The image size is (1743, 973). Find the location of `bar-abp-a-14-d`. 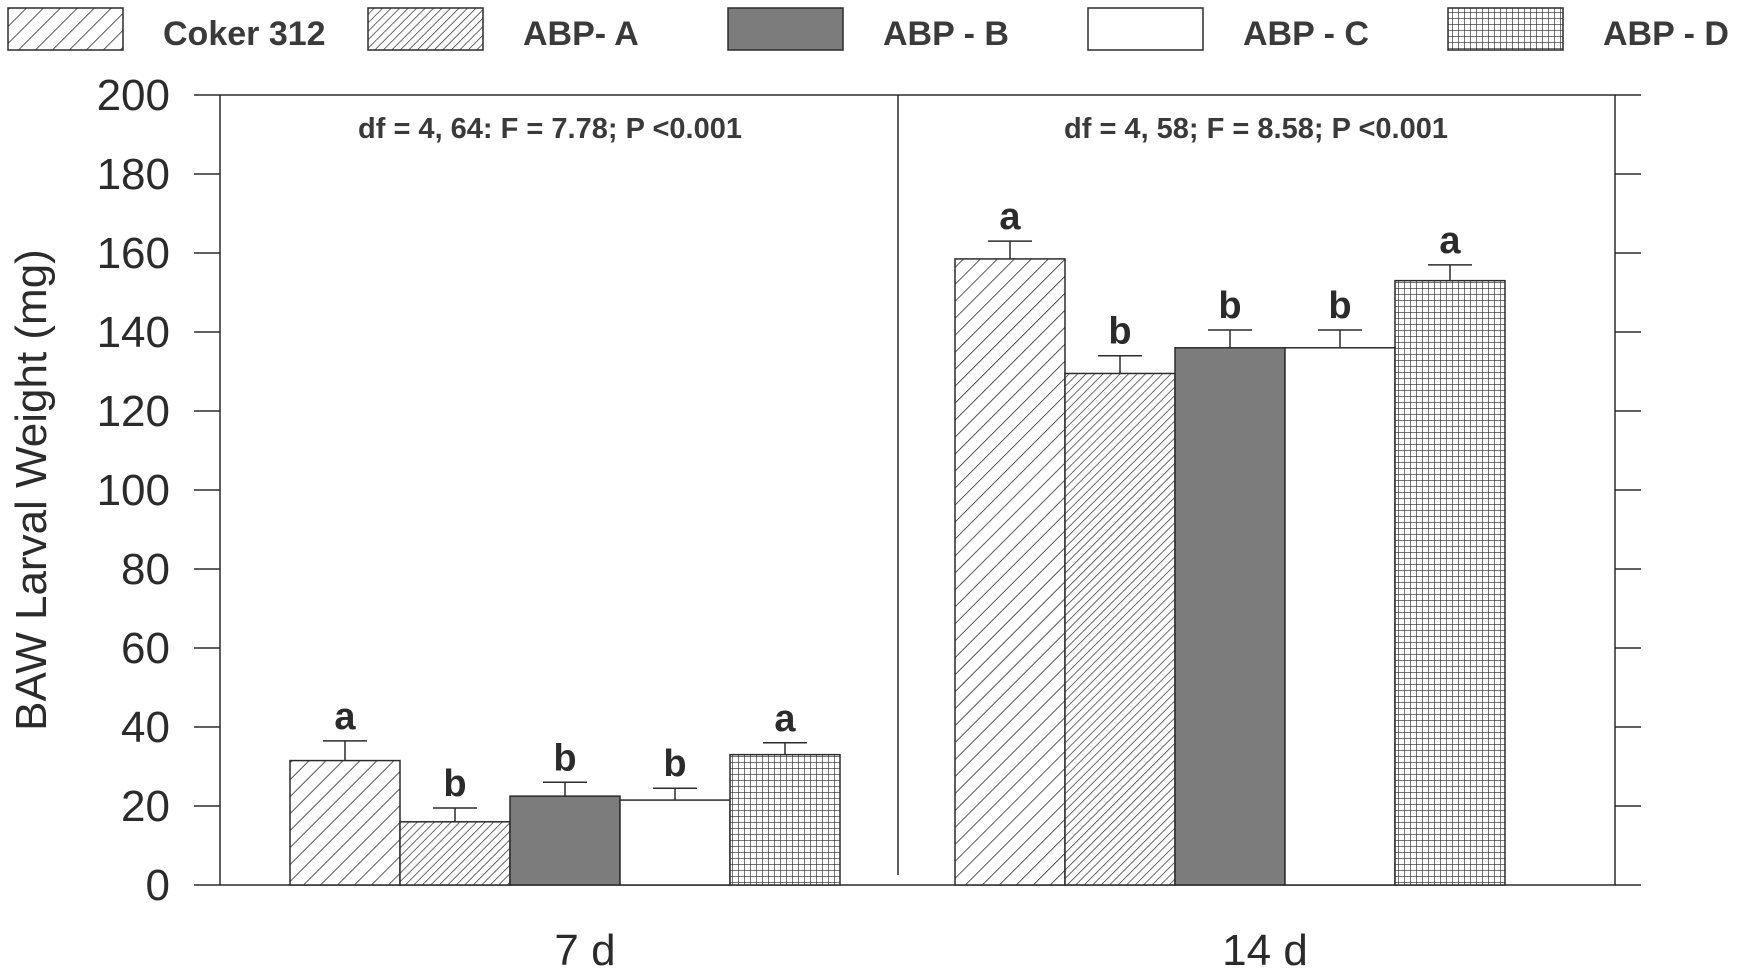

bar-abp-a-14-d is located at coordinates (1120, 629).